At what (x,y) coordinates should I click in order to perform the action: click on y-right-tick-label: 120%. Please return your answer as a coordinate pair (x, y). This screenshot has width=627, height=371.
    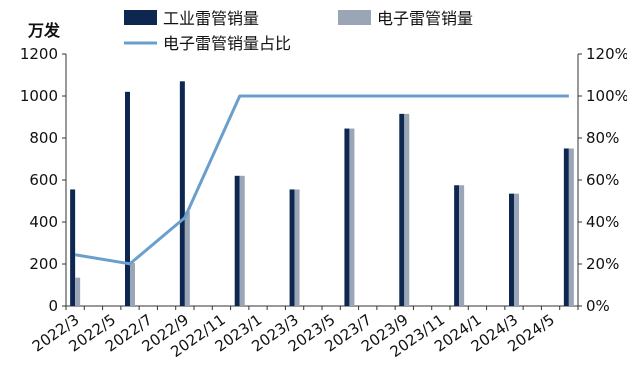
    Looking at the image, I should click on (606, 54).